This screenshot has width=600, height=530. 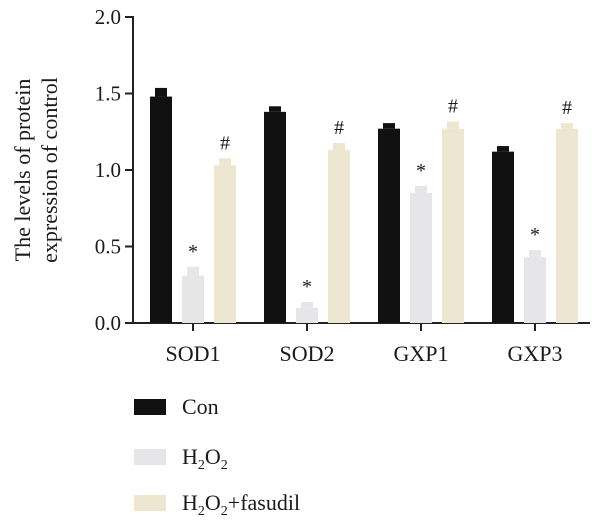 What do you see at coordinates (108, 94) in the screenshot?
I see `y-tick-label: 1.5` at bounding box center [108, 94].